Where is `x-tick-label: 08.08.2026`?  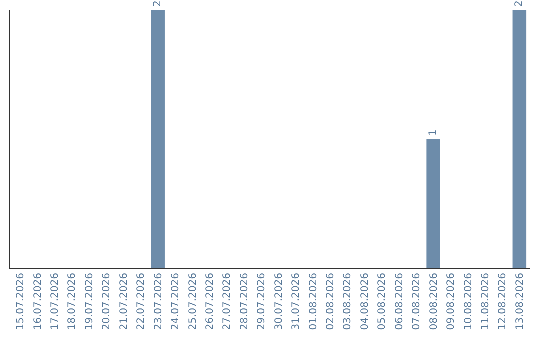
x-tick-label: 08.08.2026 is located at coordinates (434, 301).